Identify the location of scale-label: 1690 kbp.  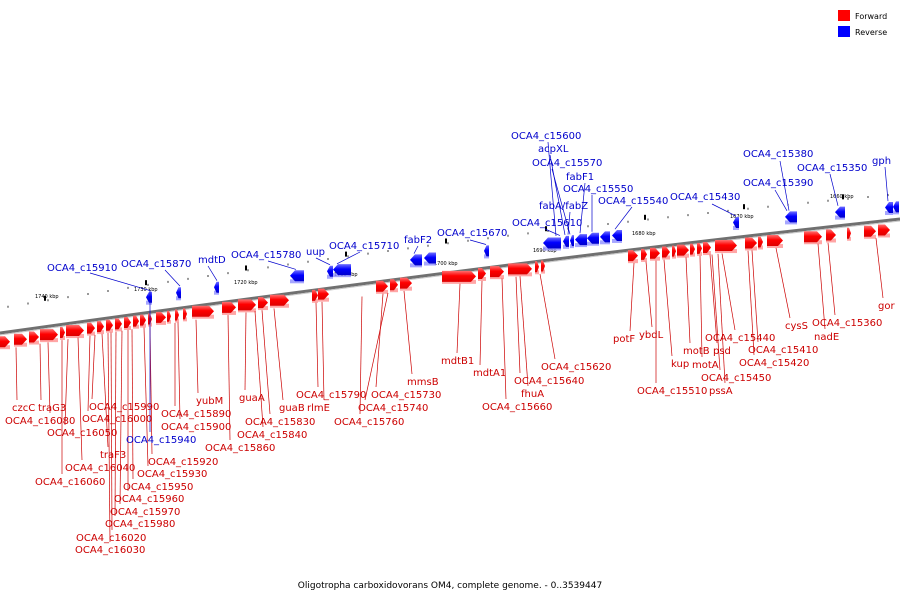
(545, 251).